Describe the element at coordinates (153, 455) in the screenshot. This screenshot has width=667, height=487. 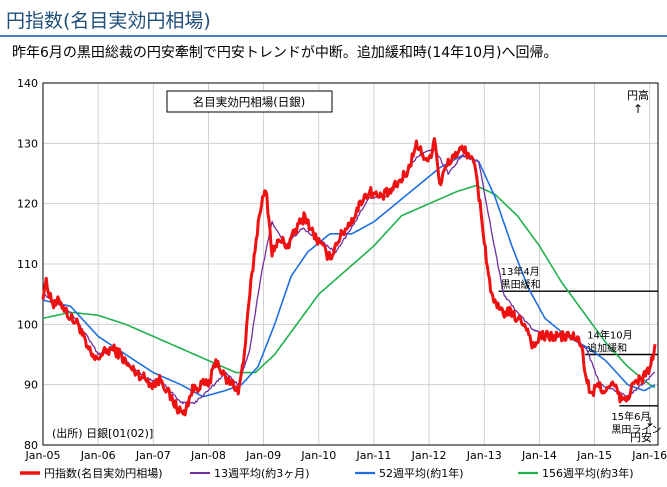
I see `x-tick-label: Jan-07` at that location.